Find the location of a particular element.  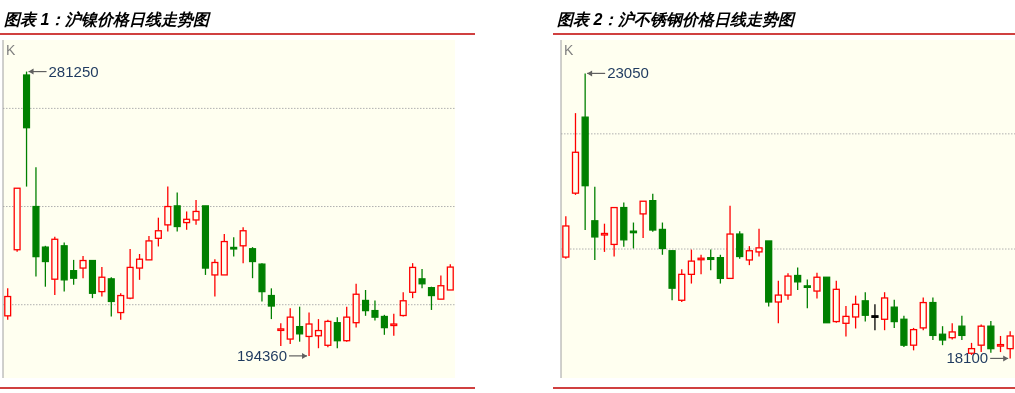

annotation: 18100 is located at coordinates (967, 358).